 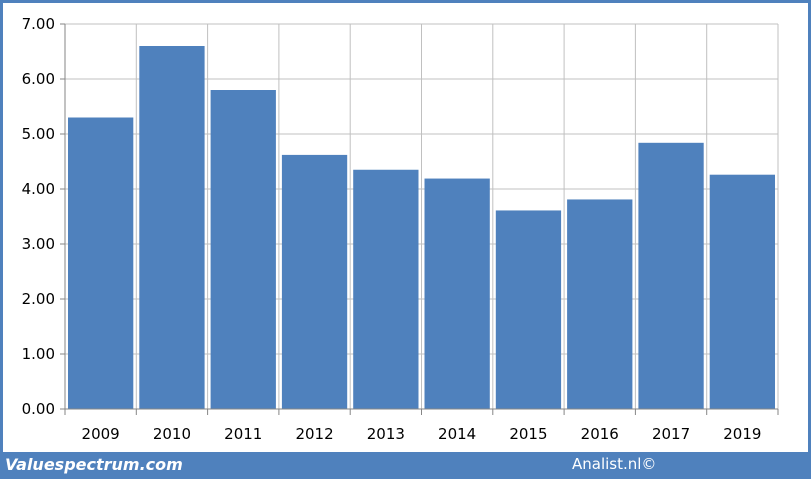 What do you see at coordinates (172, 227) in the screenshot?
I see `bar-2010` at bounding box center [172, 227].